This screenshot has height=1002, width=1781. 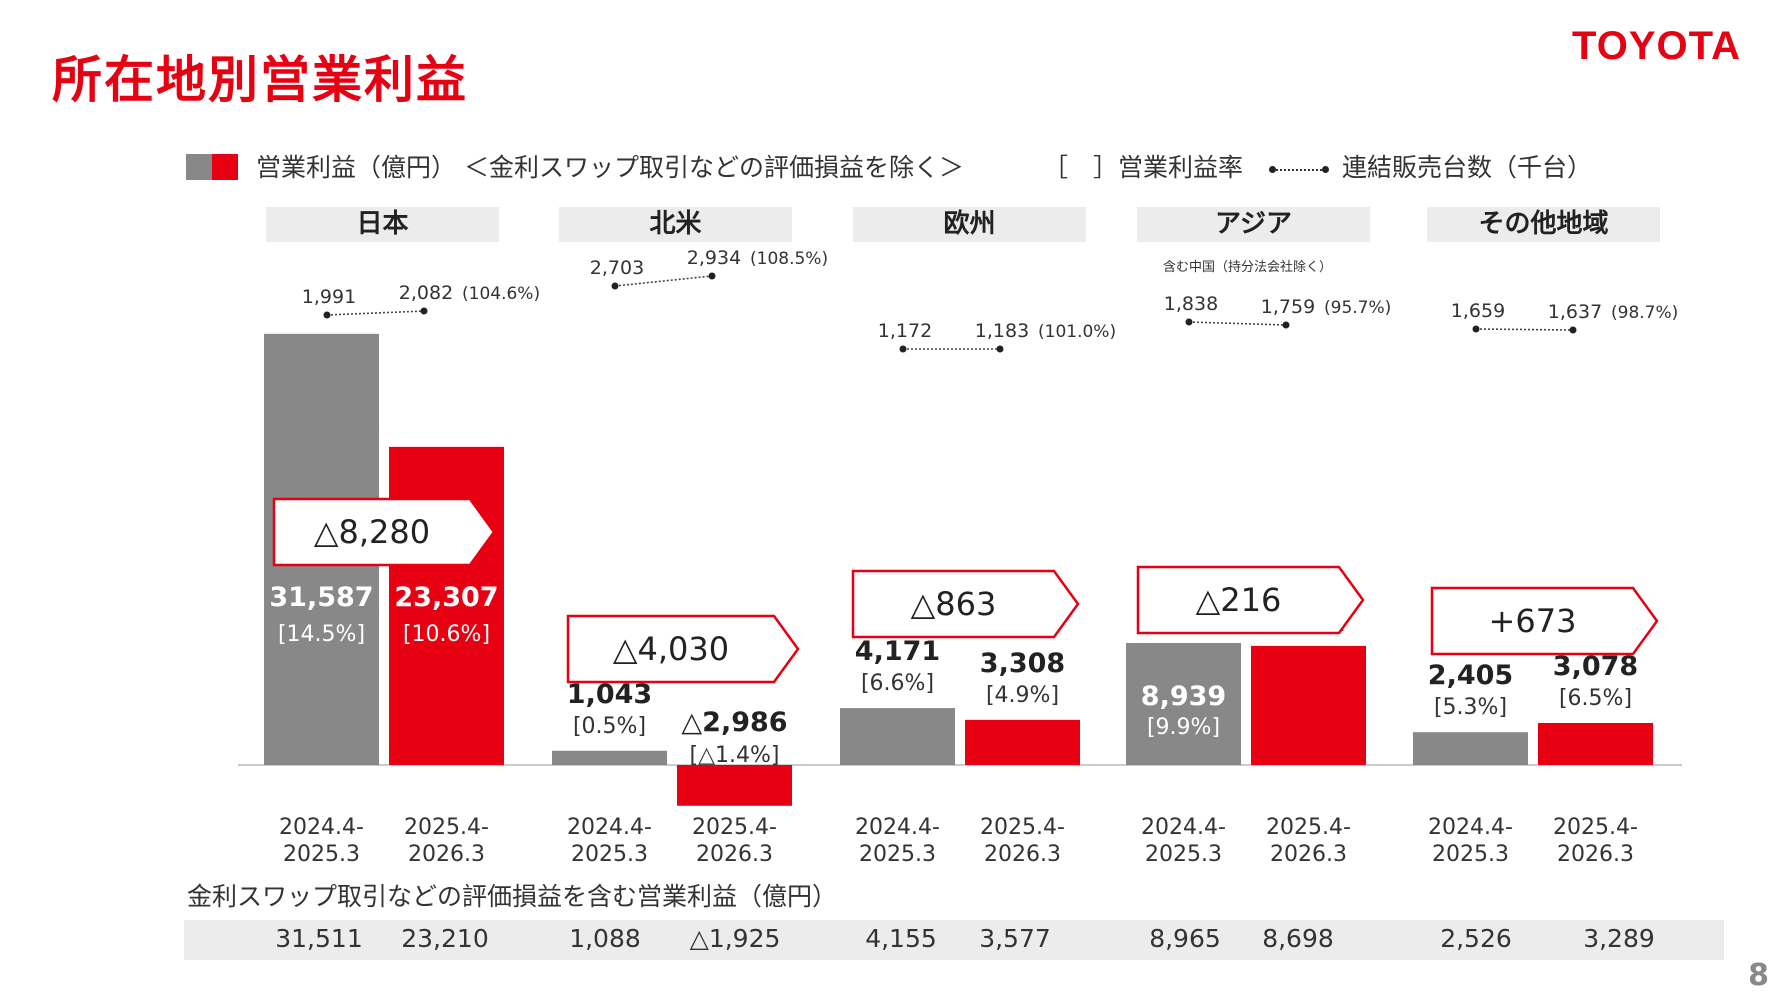 I want to click on table-title: 金利スワップ取引などの評価損益を含む営業利益（億円）, so click(x=512, y=896).